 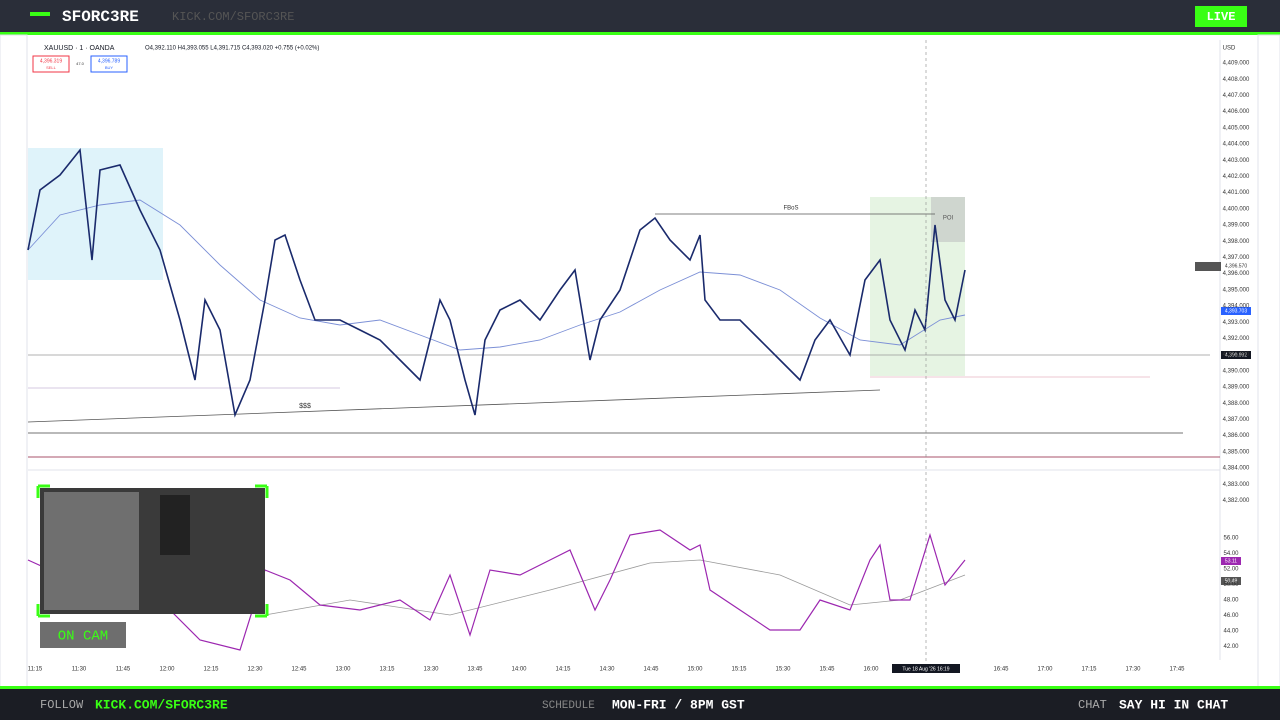 What do you see at coordinates (1236, 161) in the screenshot?
I see `price-tick-label: 4,403.000` at bounding box center [1236, 161].